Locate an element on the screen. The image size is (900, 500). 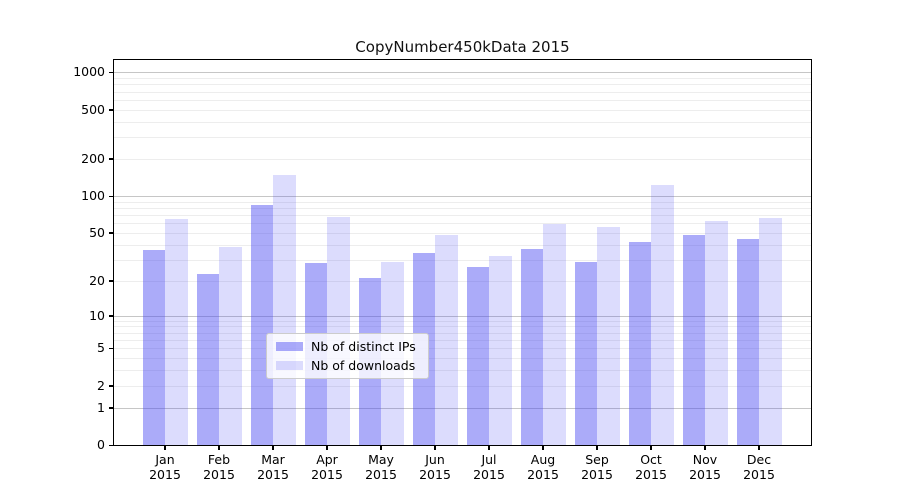
bar-dec-distinct-ips is located at coordinates (747, 341).